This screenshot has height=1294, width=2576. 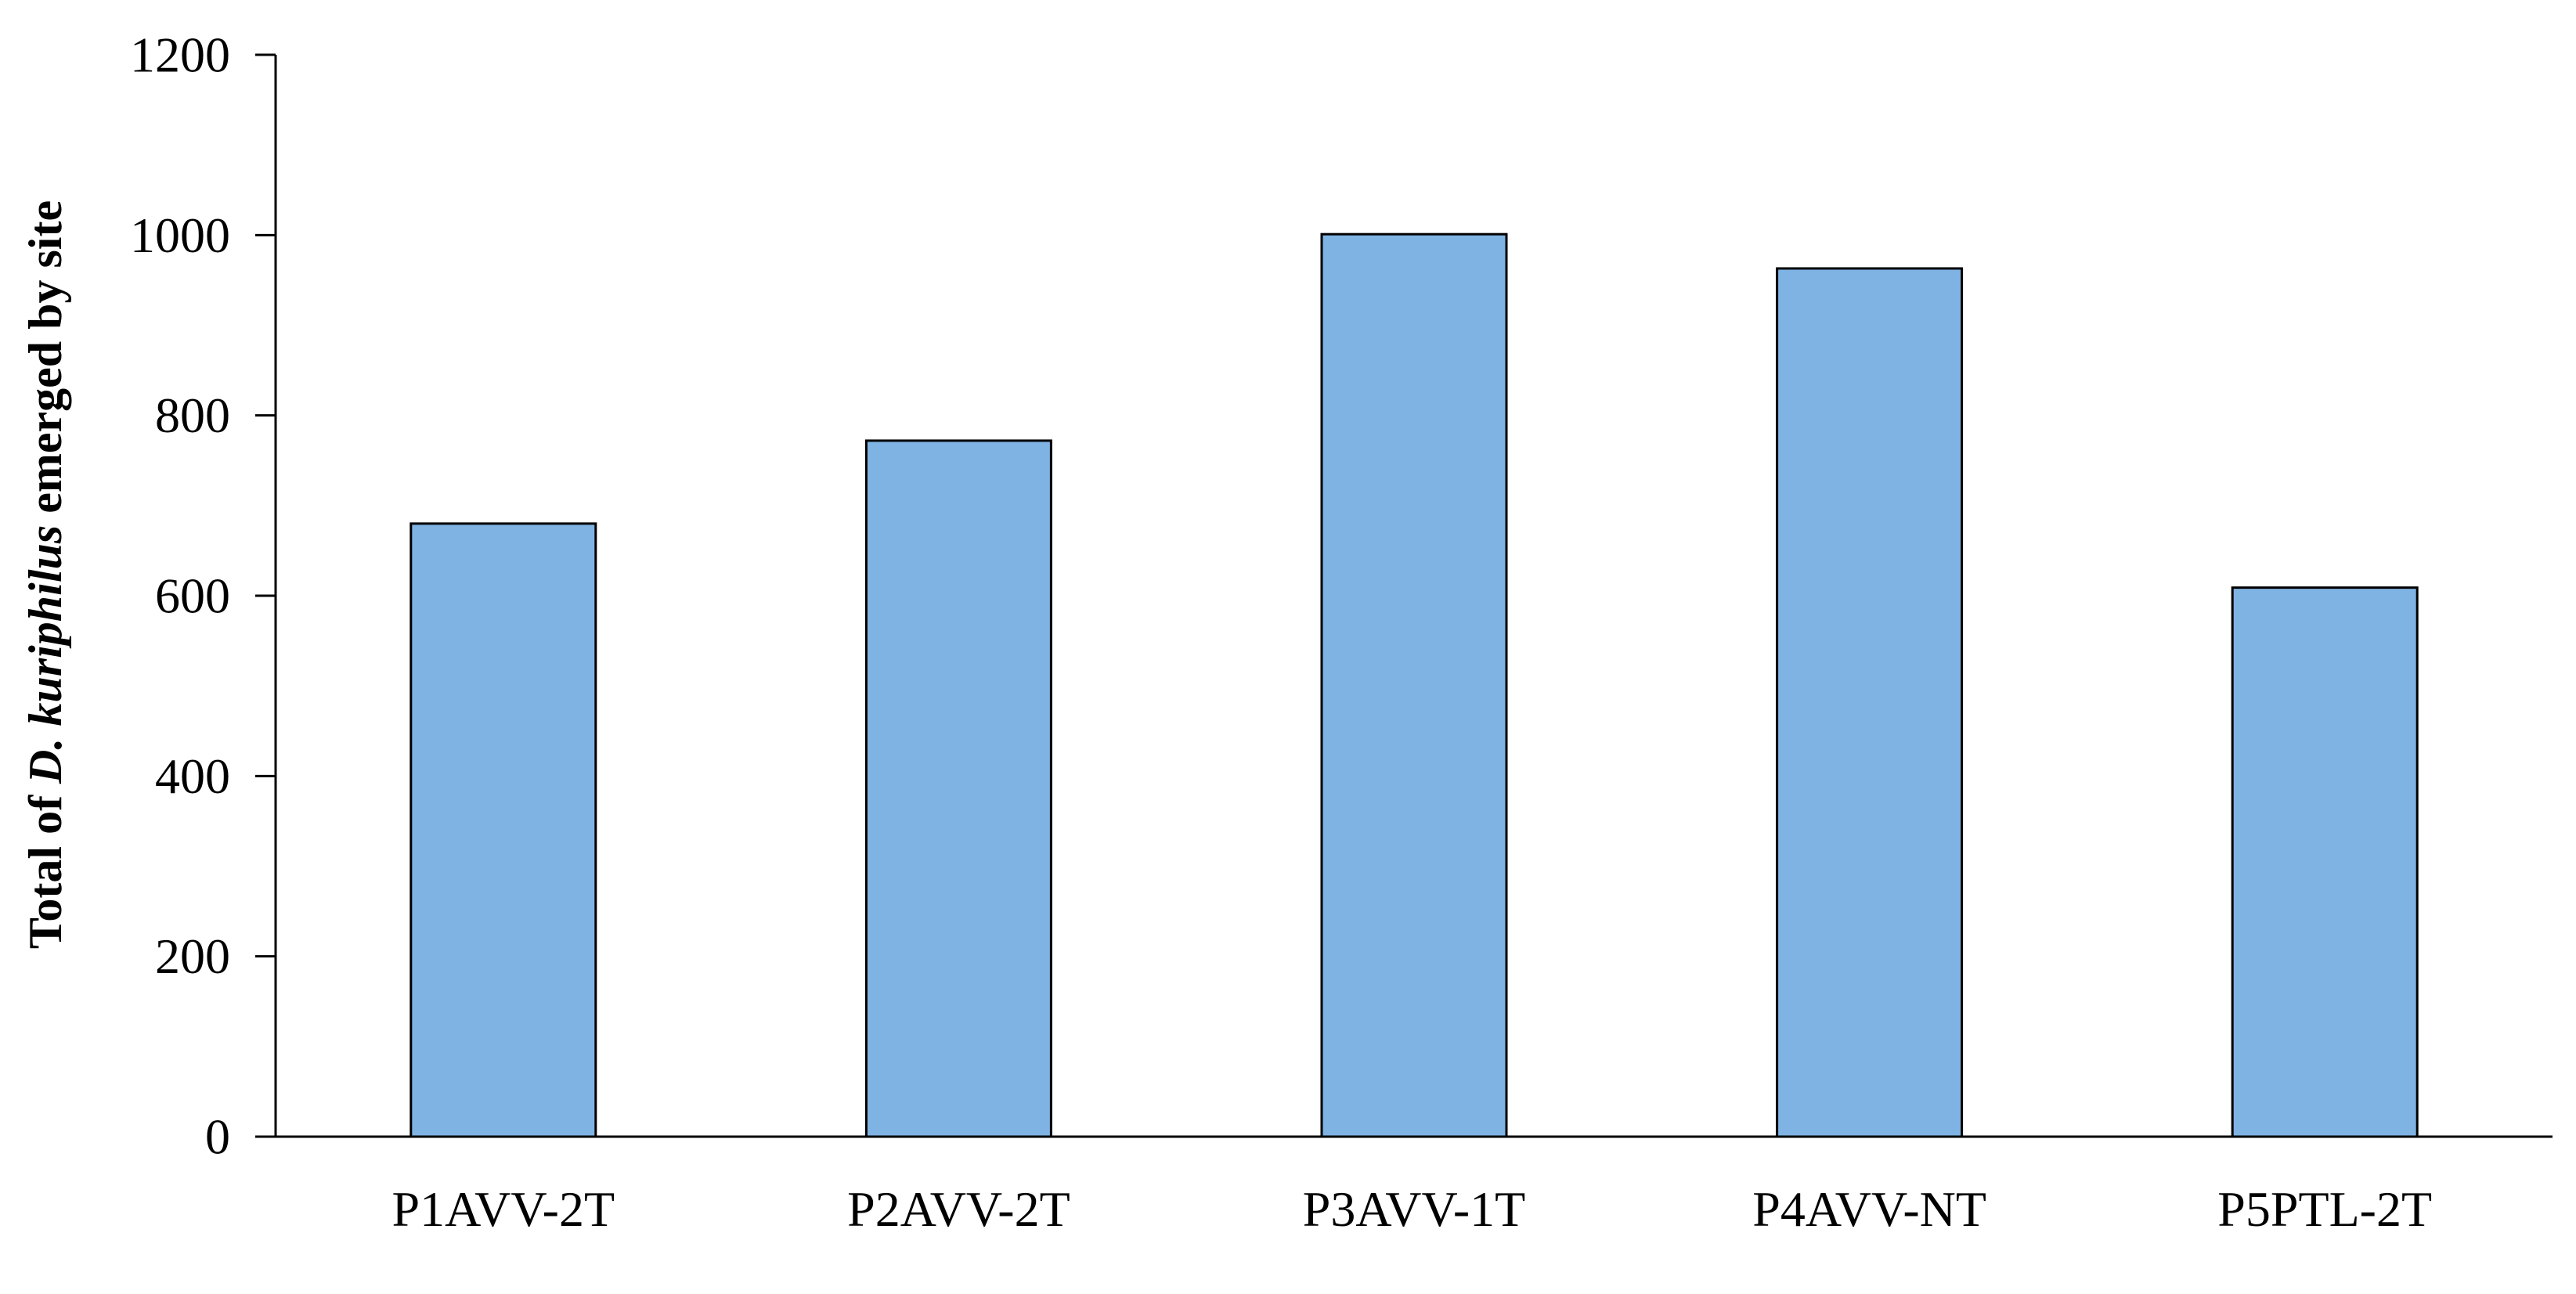 What do you see at coordinates (958, 789) in the screenshot?
I see `bar-p2avv-2t` at bounding box center [958, 789].